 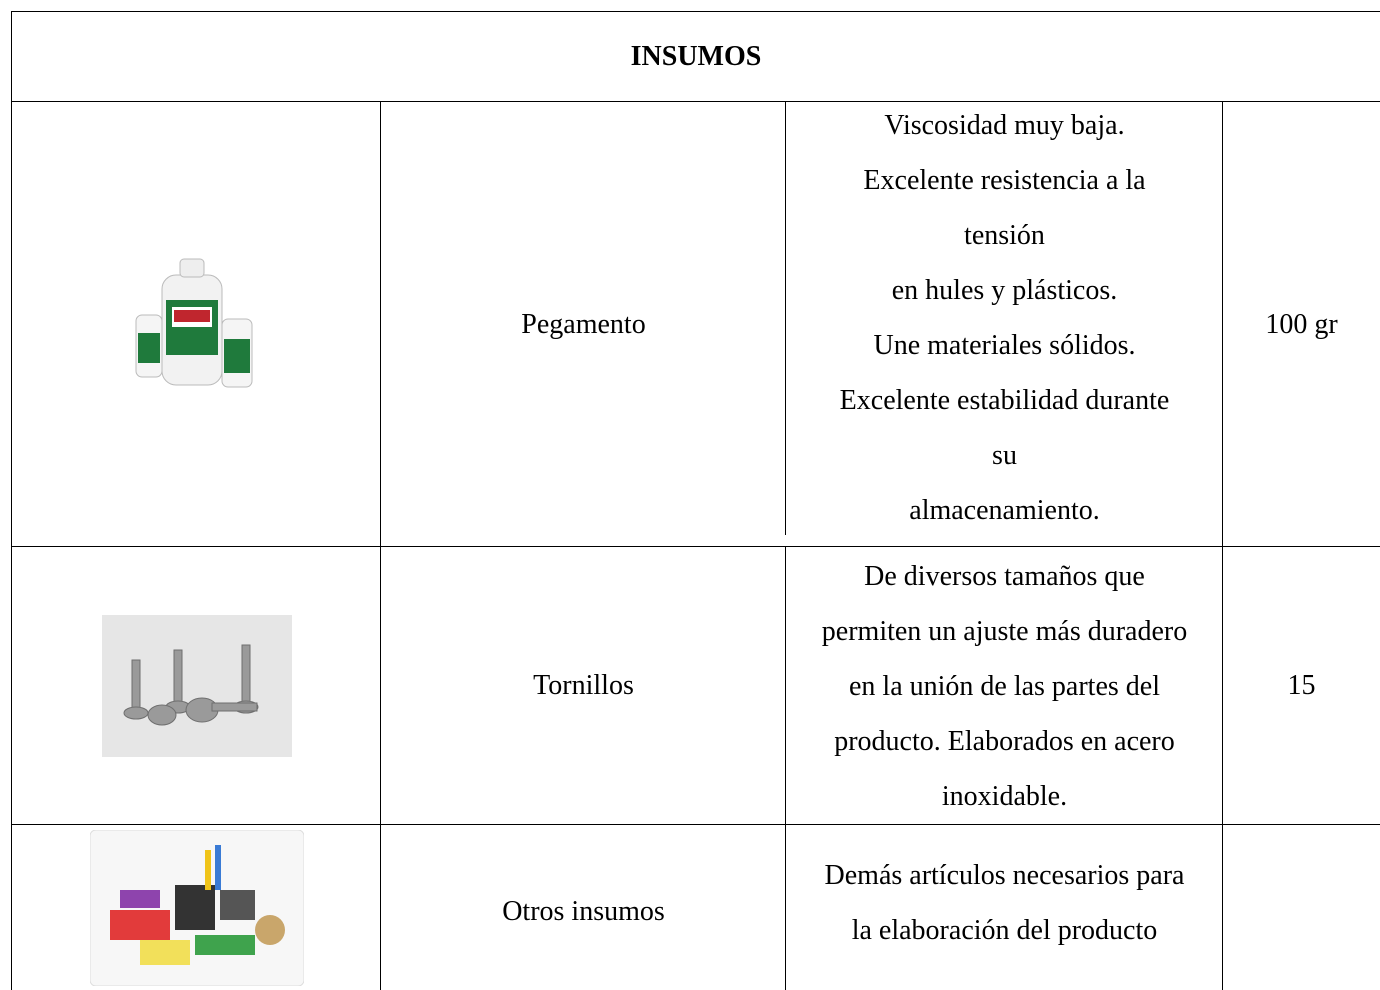 I want to click on glue-image, so click(x=193, y=322).